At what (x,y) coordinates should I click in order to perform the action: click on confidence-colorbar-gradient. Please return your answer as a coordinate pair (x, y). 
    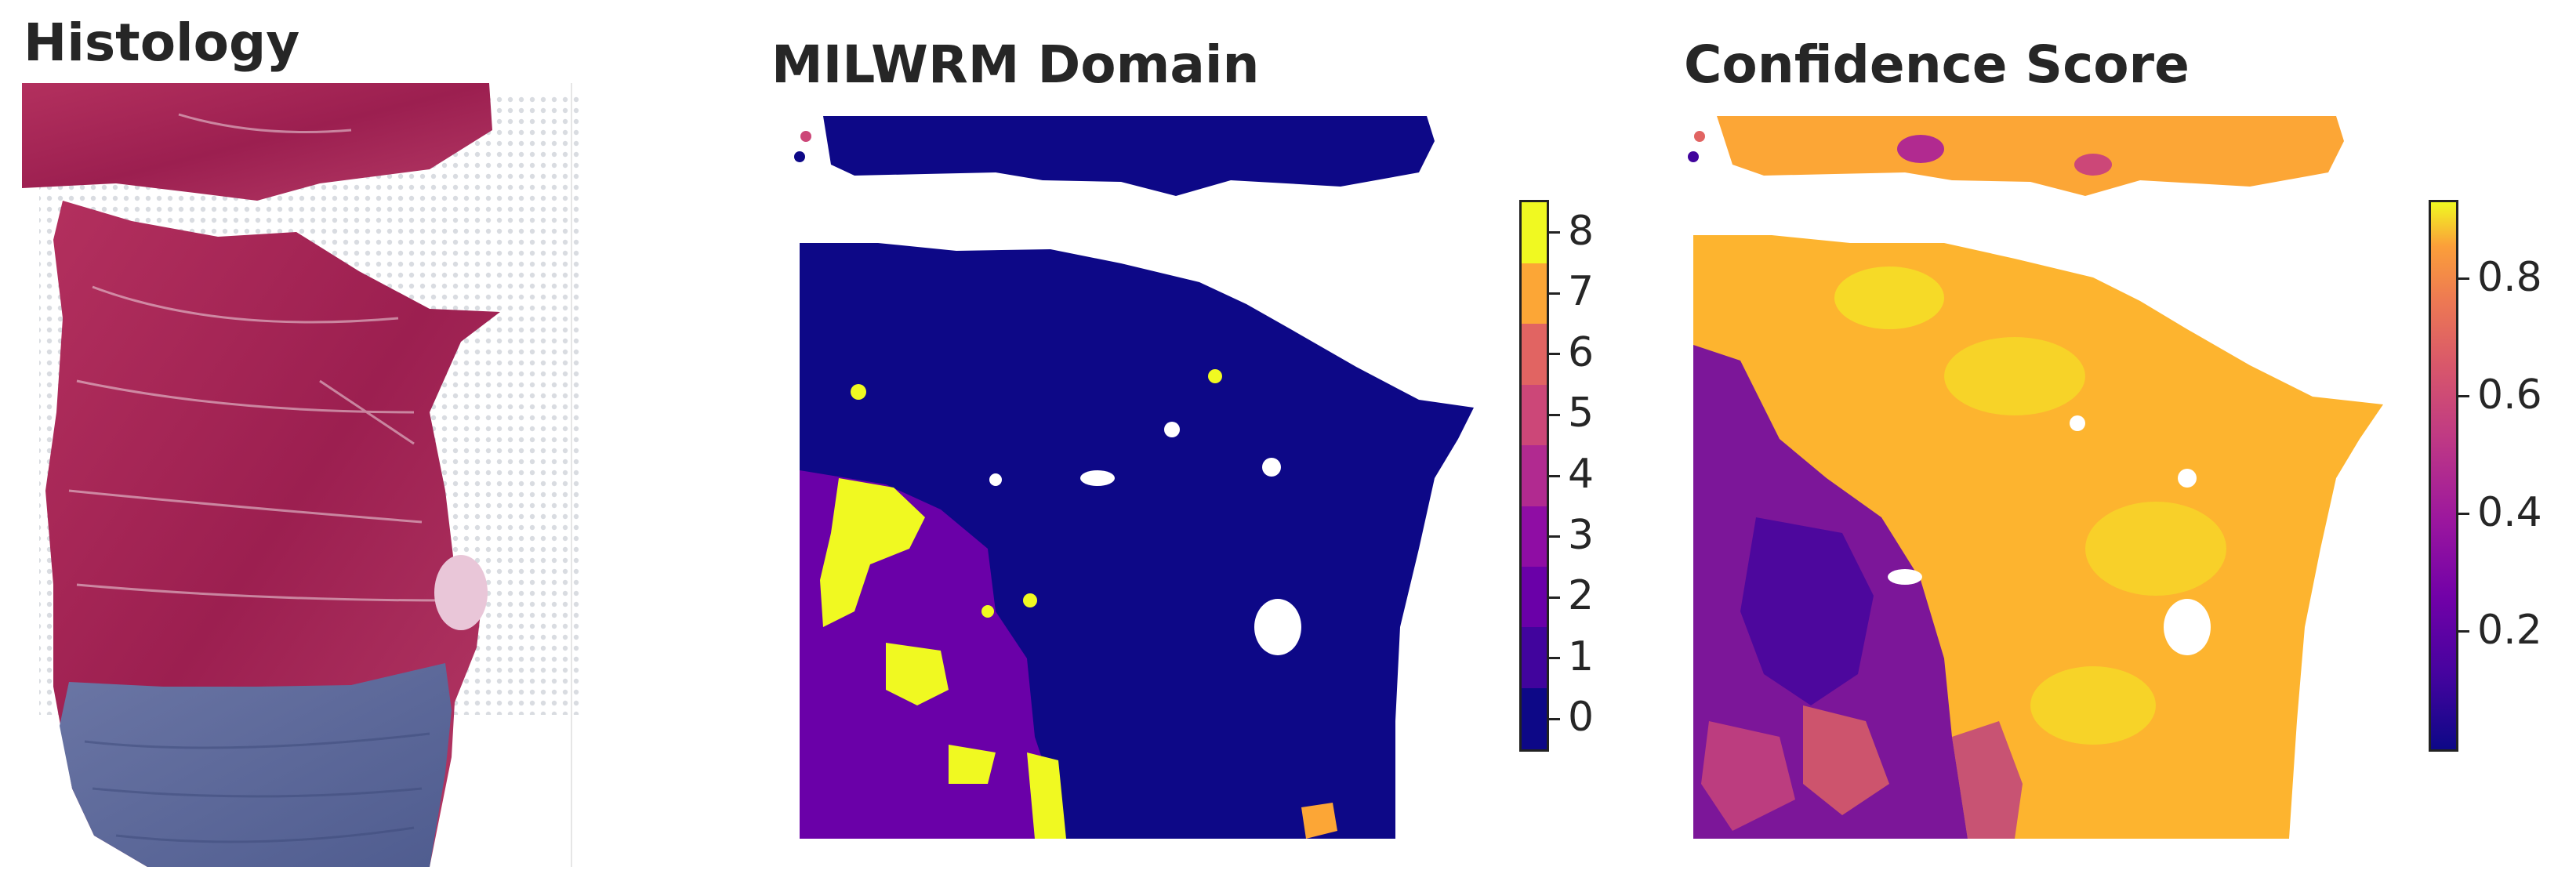
    Looking at the image, I should click on (2443, 476).